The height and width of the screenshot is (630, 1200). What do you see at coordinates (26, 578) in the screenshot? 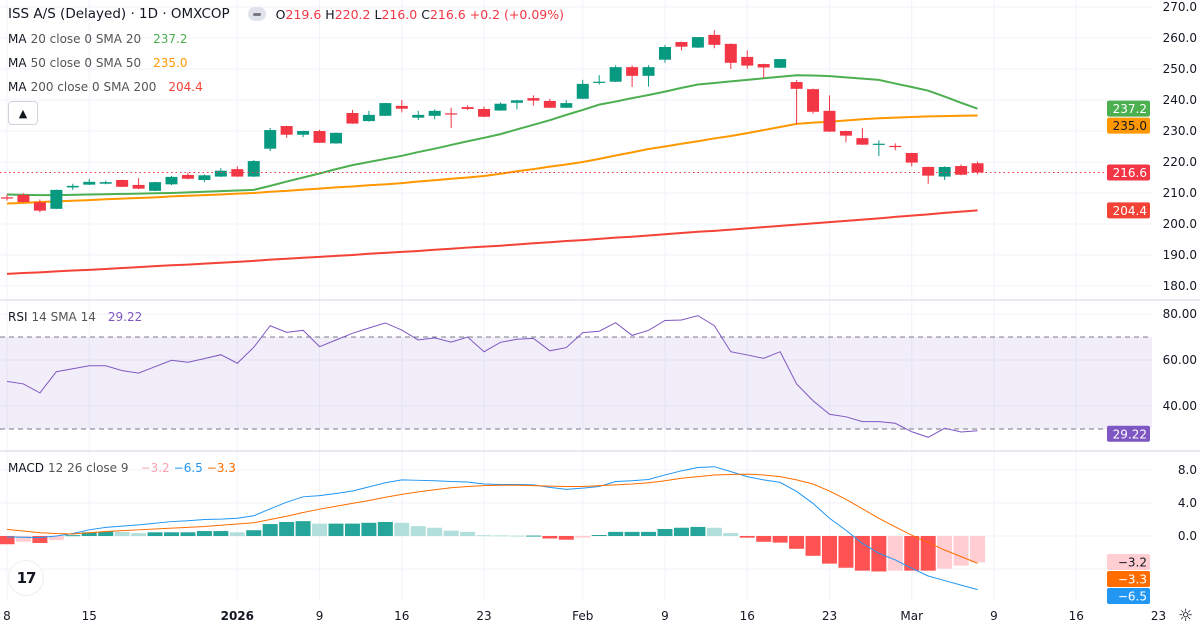
I see `tradingview-logo: 17` at bounding box center [26, 578].